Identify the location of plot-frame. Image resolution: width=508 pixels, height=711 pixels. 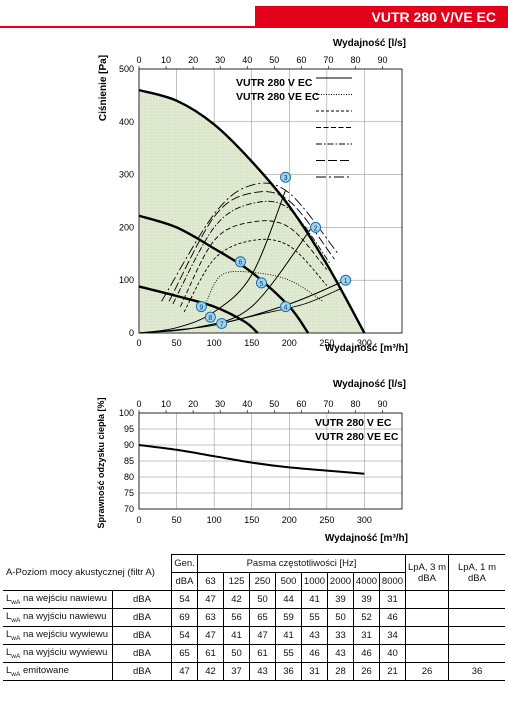
(270, 461).